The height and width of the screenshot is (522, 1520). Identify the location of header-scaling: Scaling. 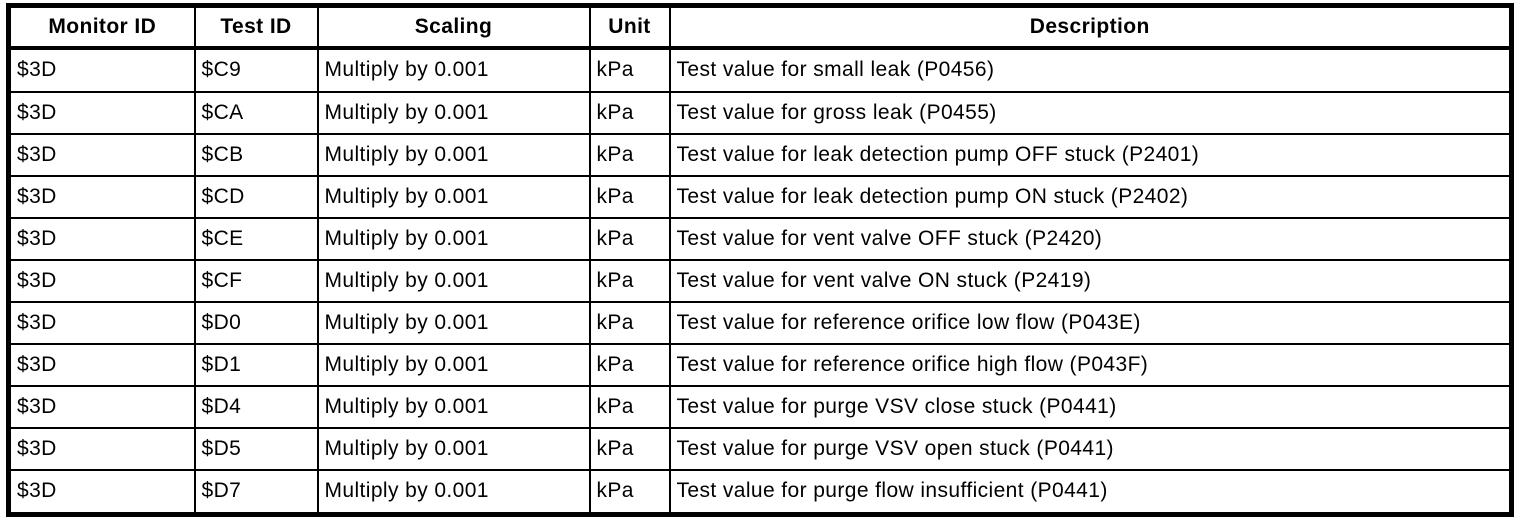
(453, 27).